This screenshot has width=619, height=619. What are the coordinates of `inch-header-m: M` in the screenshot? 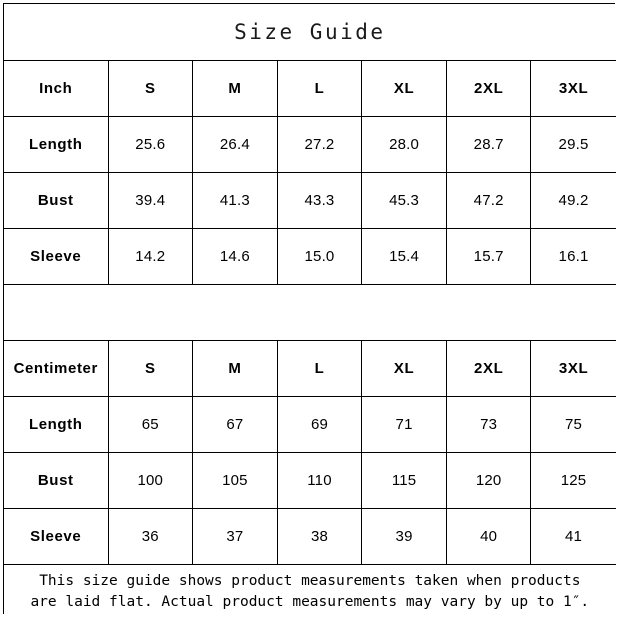 It's located at (235, 88).